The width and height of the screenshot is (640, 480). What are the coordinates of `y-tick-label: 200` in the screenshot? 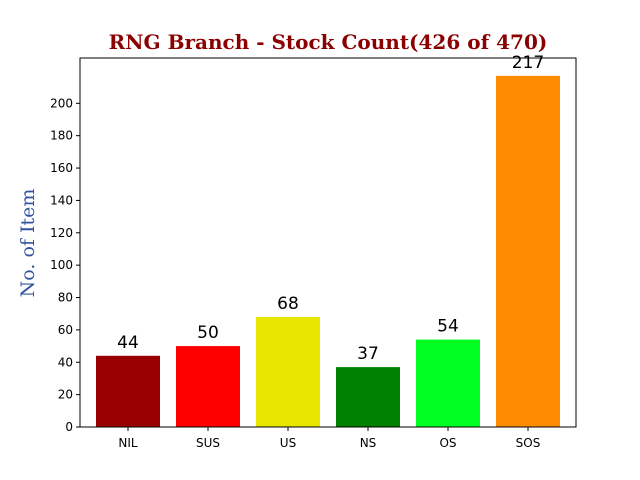 It's located at (61, 103).